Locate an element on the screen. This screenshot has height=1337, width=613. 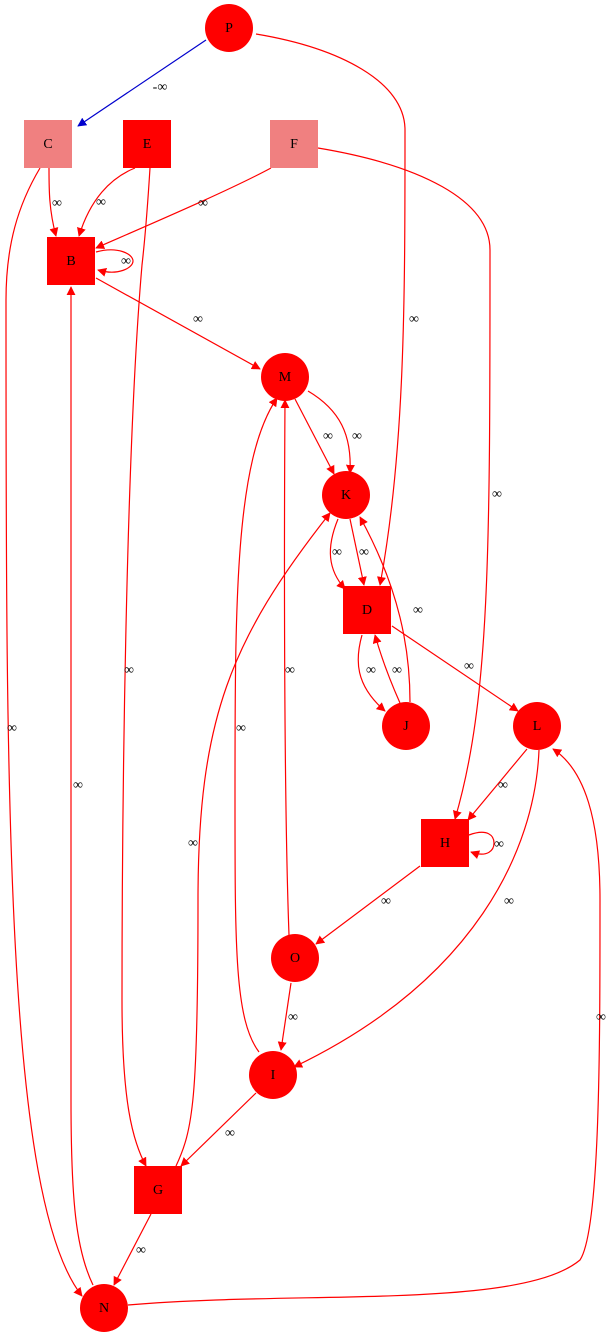
node-square-e is located at coordinates (147, 144).